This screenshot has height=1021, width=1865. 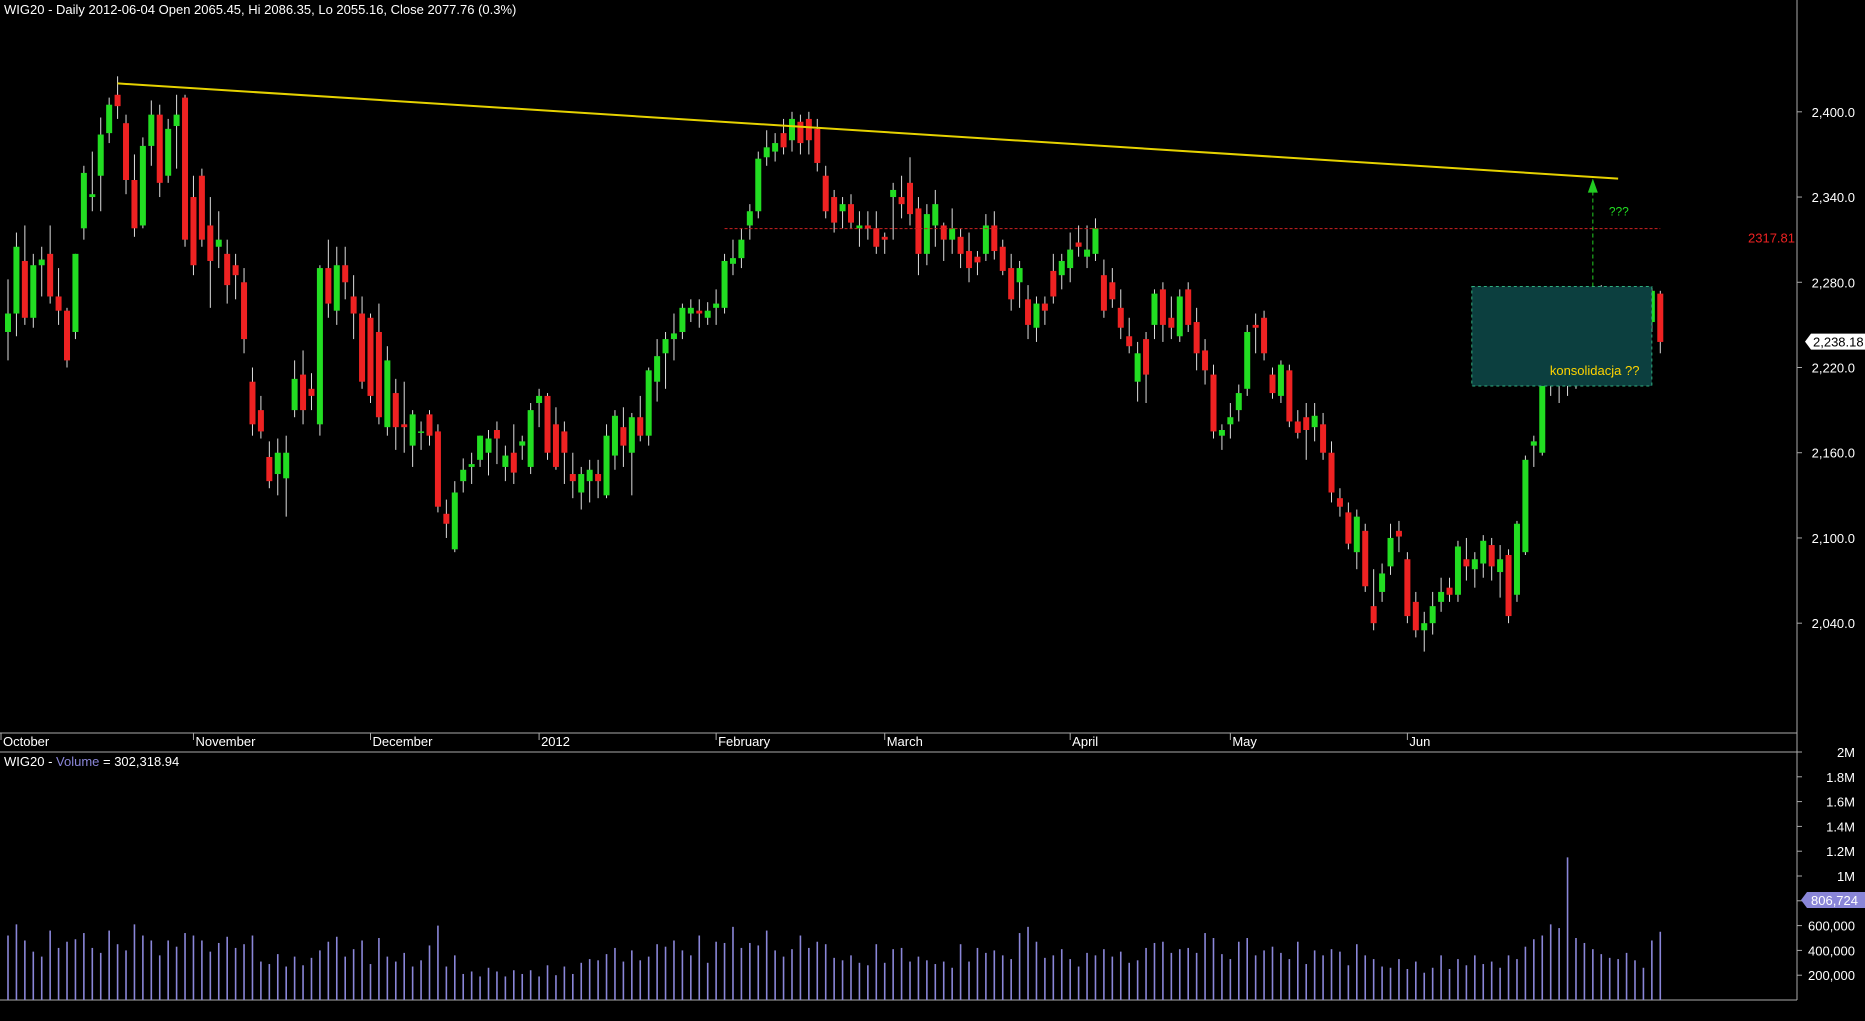 What do you see at coordinates (1846, 876) in the screenshot?
I see `volume-axis-label: 1M` at bounding box center [1846, 876].